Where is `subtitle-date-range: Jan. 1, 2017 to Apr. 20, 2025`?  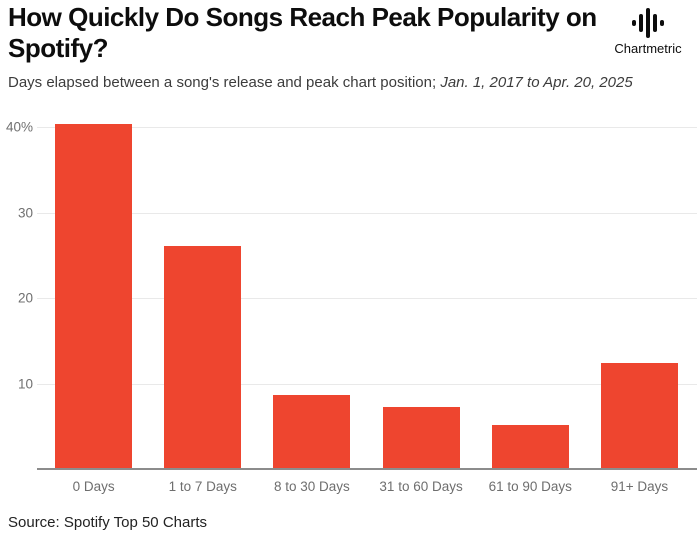 subtitle-date-range: Jan. 1, 2017 to Apr. 20, 2025 is located at coordinates (536, 82).